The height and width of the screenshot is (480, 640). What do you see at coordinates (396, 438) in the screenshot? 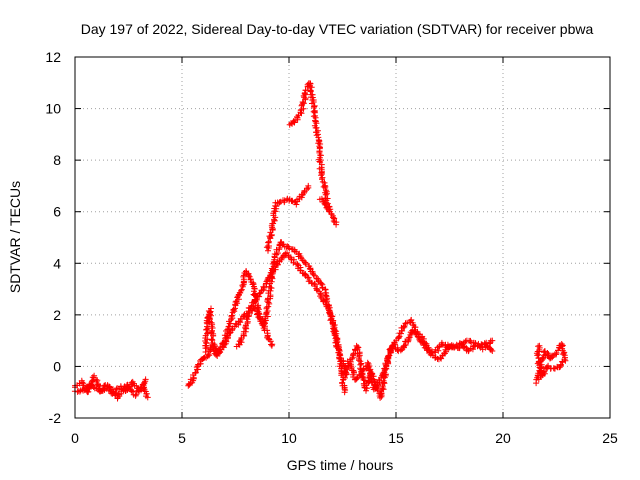
I see `x-tick-label: 15` at bounding box center [396, 438].